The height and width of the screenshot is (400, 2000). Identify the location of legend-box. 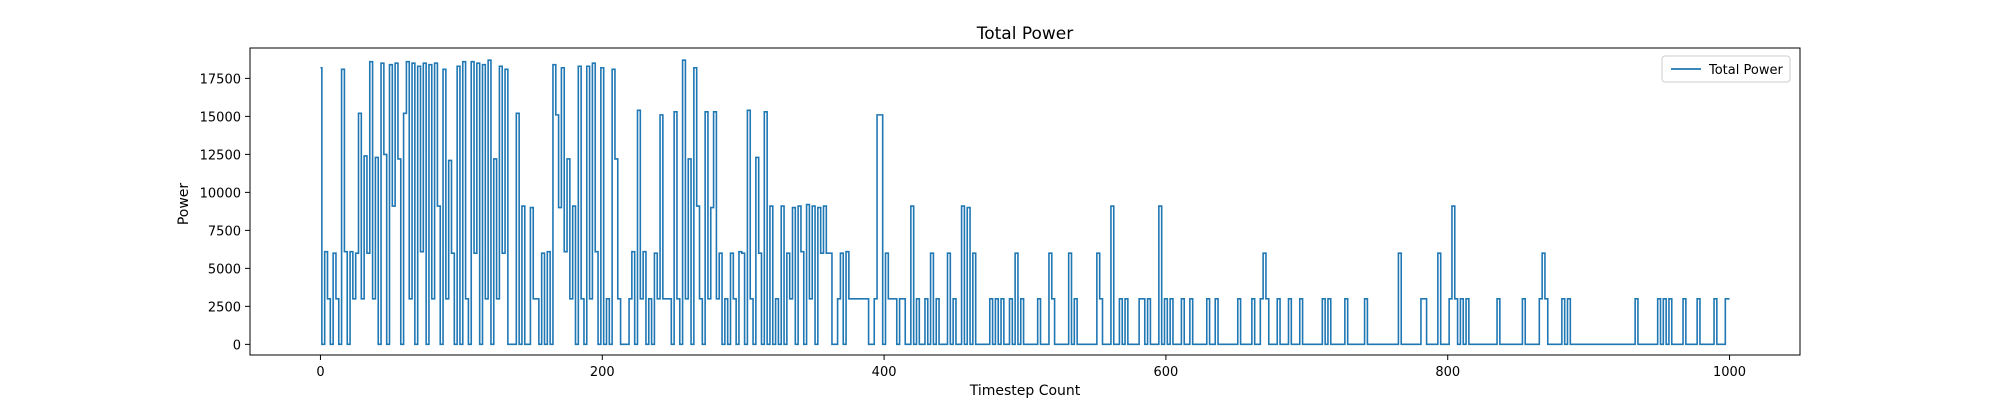
(1726, 69).